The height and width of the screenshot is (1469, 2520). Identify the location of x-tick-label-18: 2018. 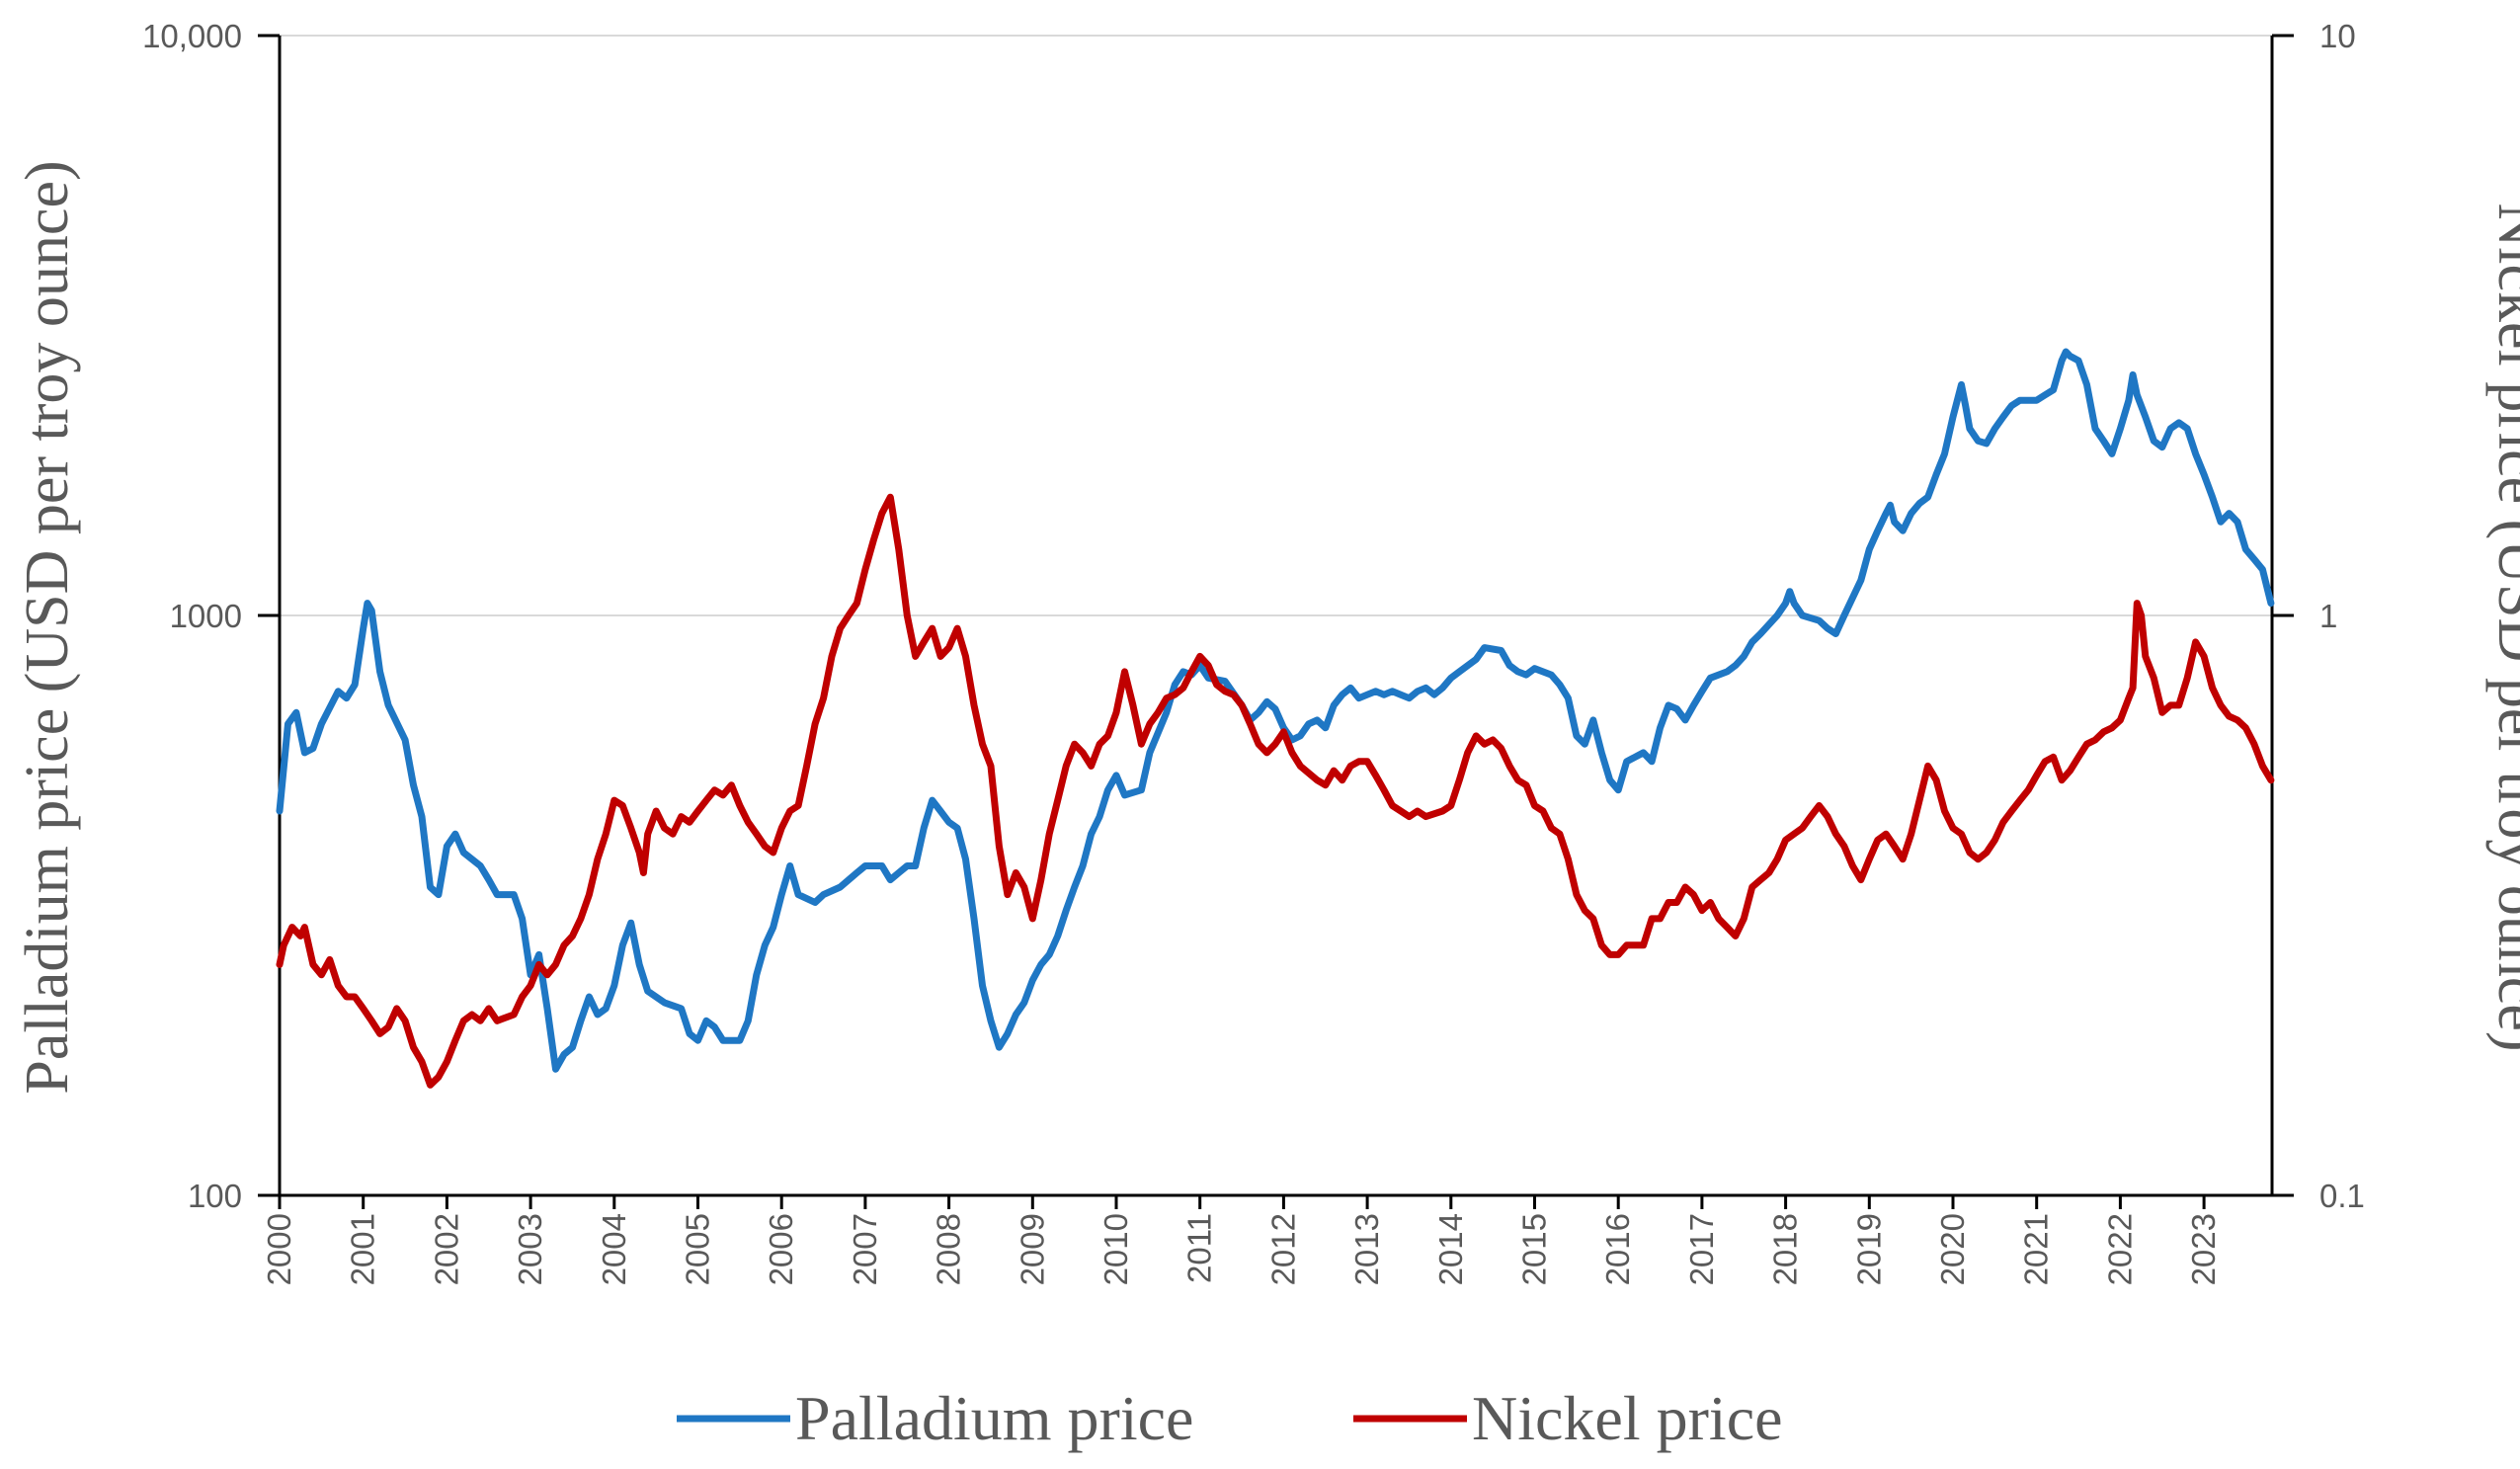
(1785, 1249).